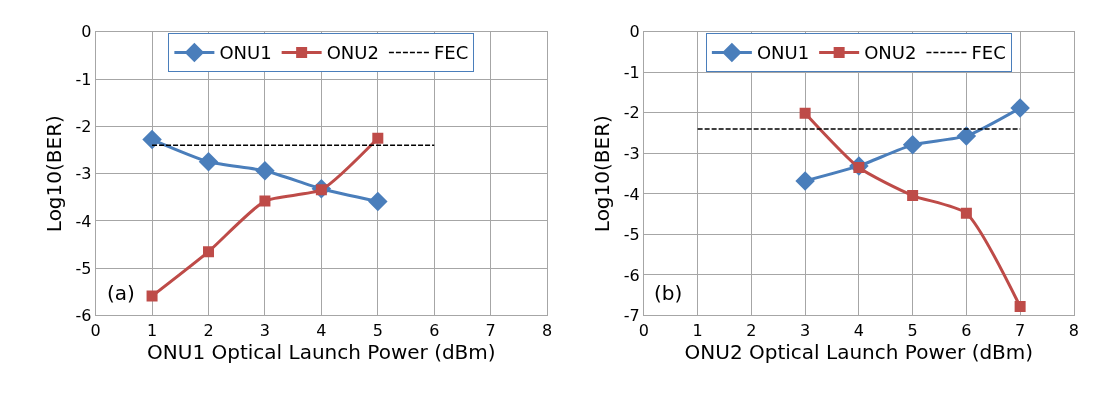 The width and height of the screenshot is (1105, 405). I want to click on annotation: (a), so click(121, 293).